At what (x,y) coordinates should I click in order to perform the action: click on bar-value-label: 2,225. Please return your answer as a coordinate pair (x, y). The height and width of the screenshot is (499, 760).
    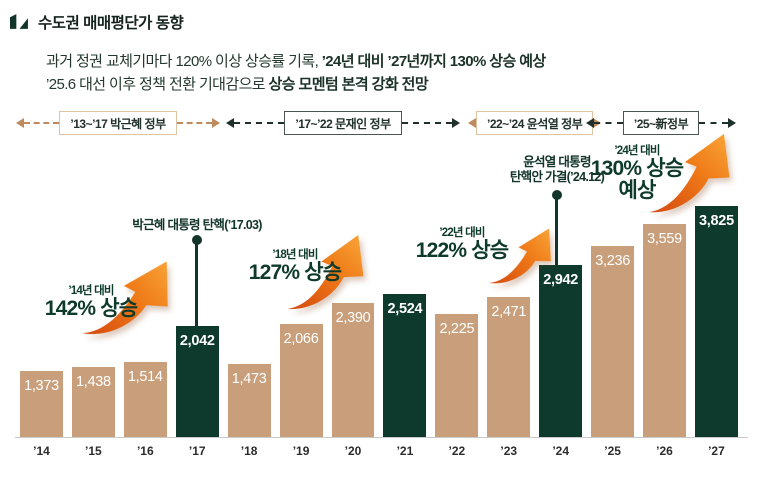
    Looking at the image, I should click on (457, 329).